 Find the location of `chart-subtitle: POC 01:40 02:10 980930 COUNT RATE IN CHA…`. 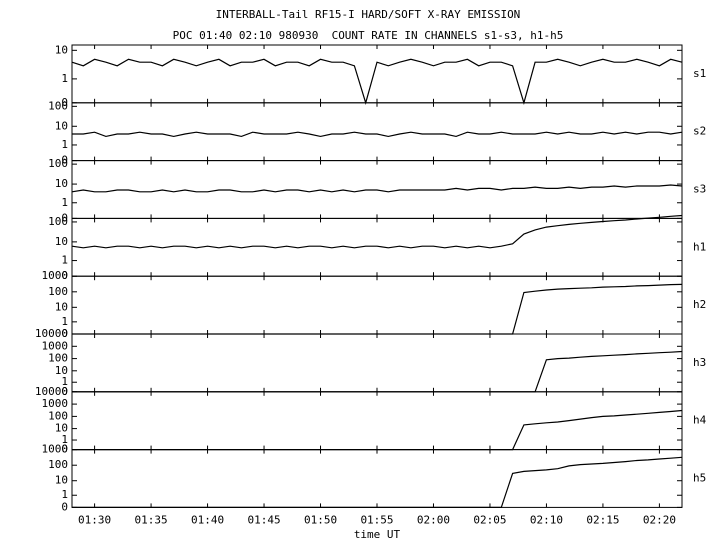

chart-subtitle: POC 01:40 02:10 980930 COUNT RATE IN CHA… is located at coordinates (368, 35).